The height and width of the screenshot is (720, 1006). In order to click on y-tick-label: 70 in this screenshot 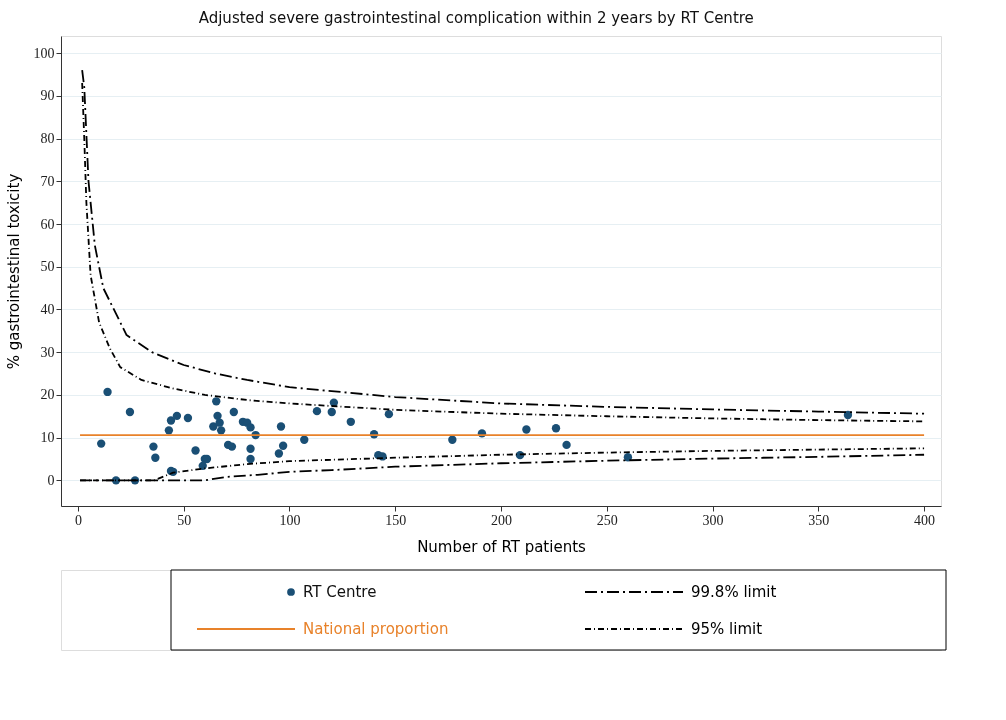, I will do `click(47, 181)`.